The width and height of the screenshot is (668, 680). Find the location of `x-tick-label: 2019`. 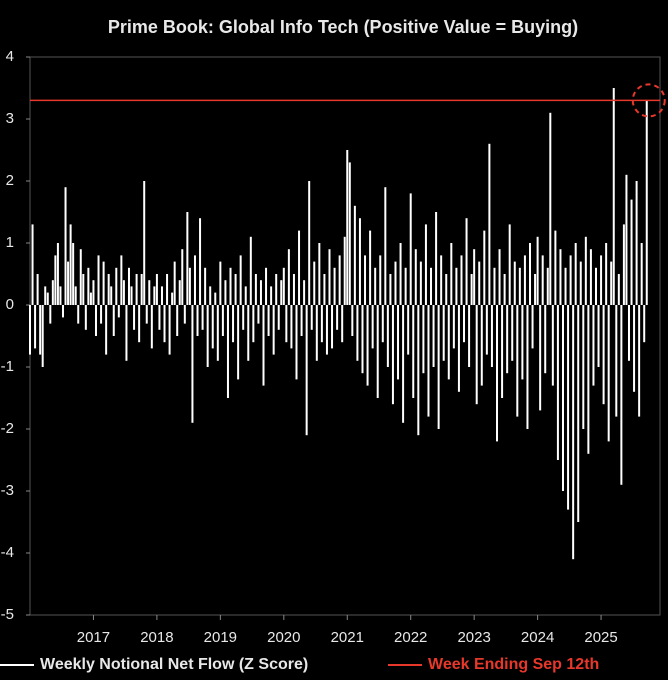

x-tick-label: 2019 is located at coordinates (220, 637).